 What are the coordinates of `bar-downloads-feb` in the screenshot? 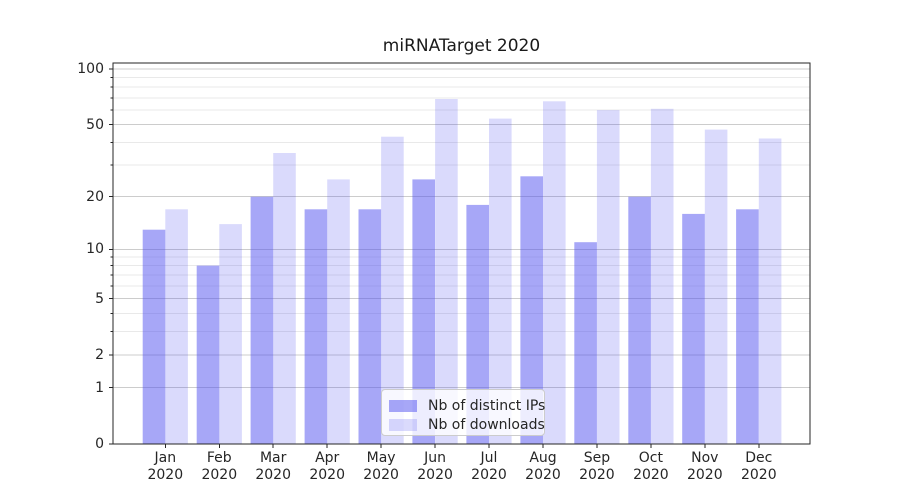 It's located at (230, 334).